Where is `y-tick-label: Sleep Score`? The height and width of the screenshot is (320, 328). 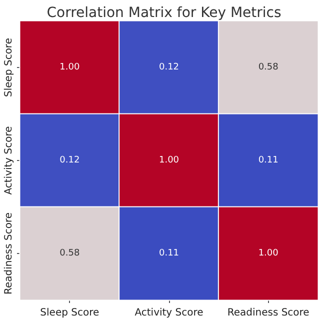
y-tick-label: Sleep Score is located at coordinates (9, 67).